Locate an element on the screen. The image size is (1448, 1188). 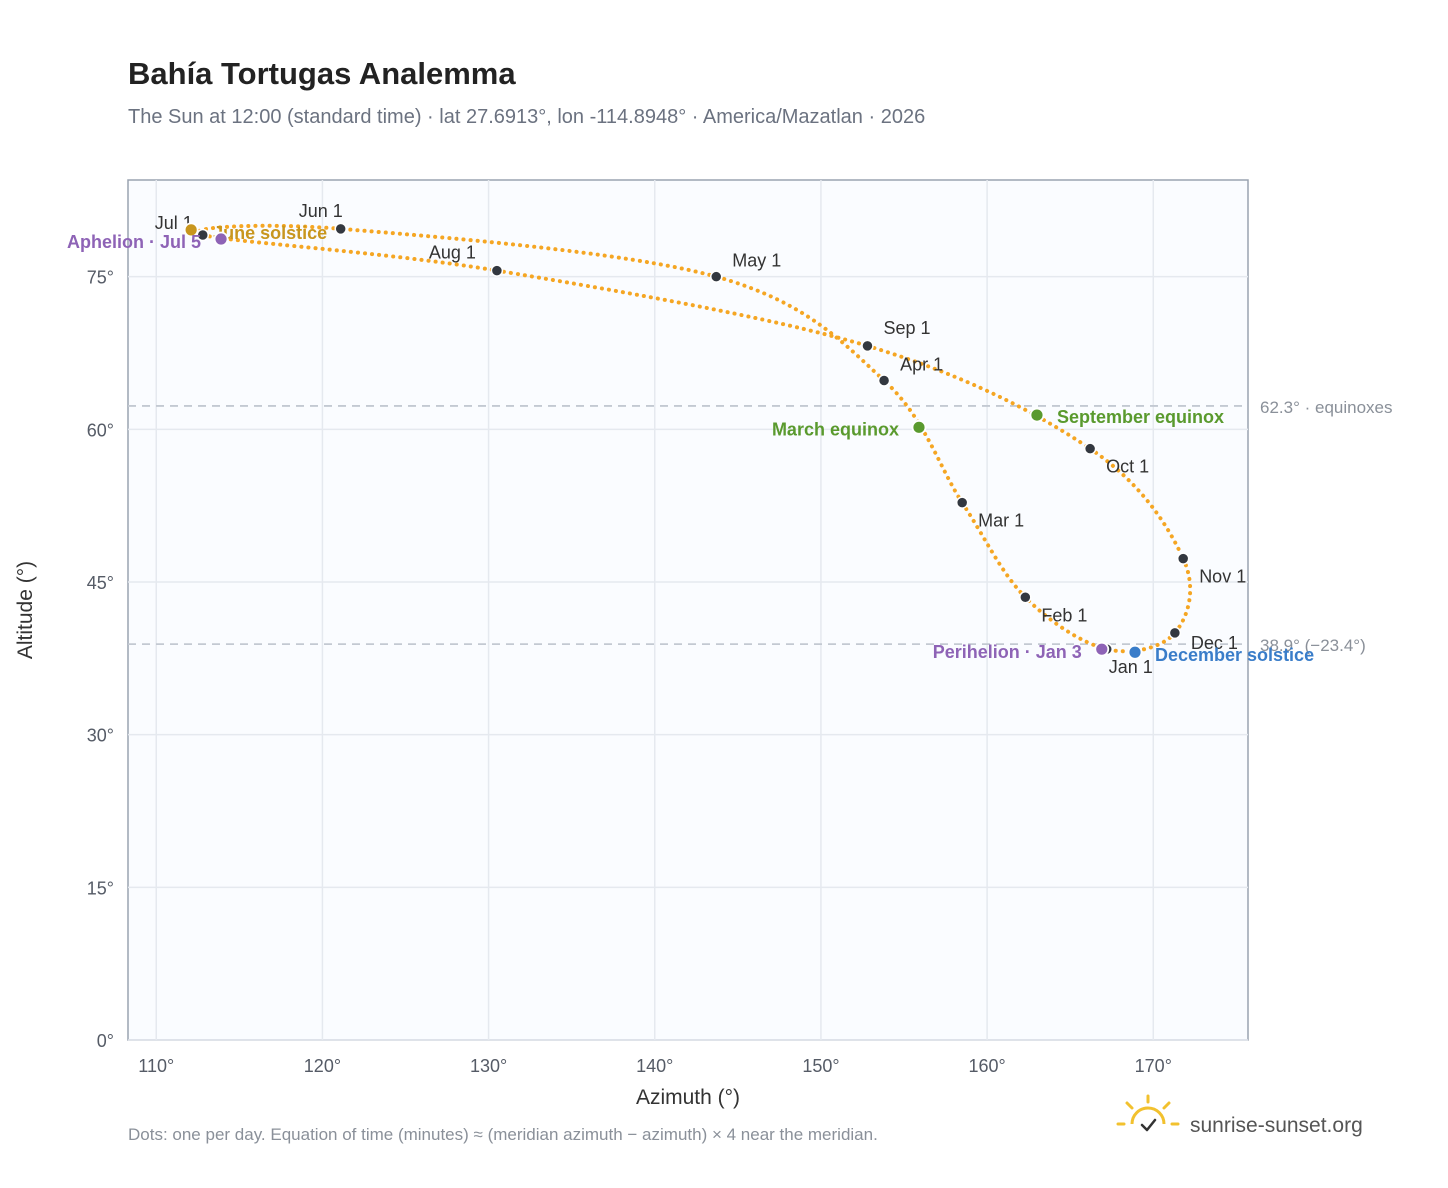
y-tick-label: 15° is located at coordinates (100, 888).